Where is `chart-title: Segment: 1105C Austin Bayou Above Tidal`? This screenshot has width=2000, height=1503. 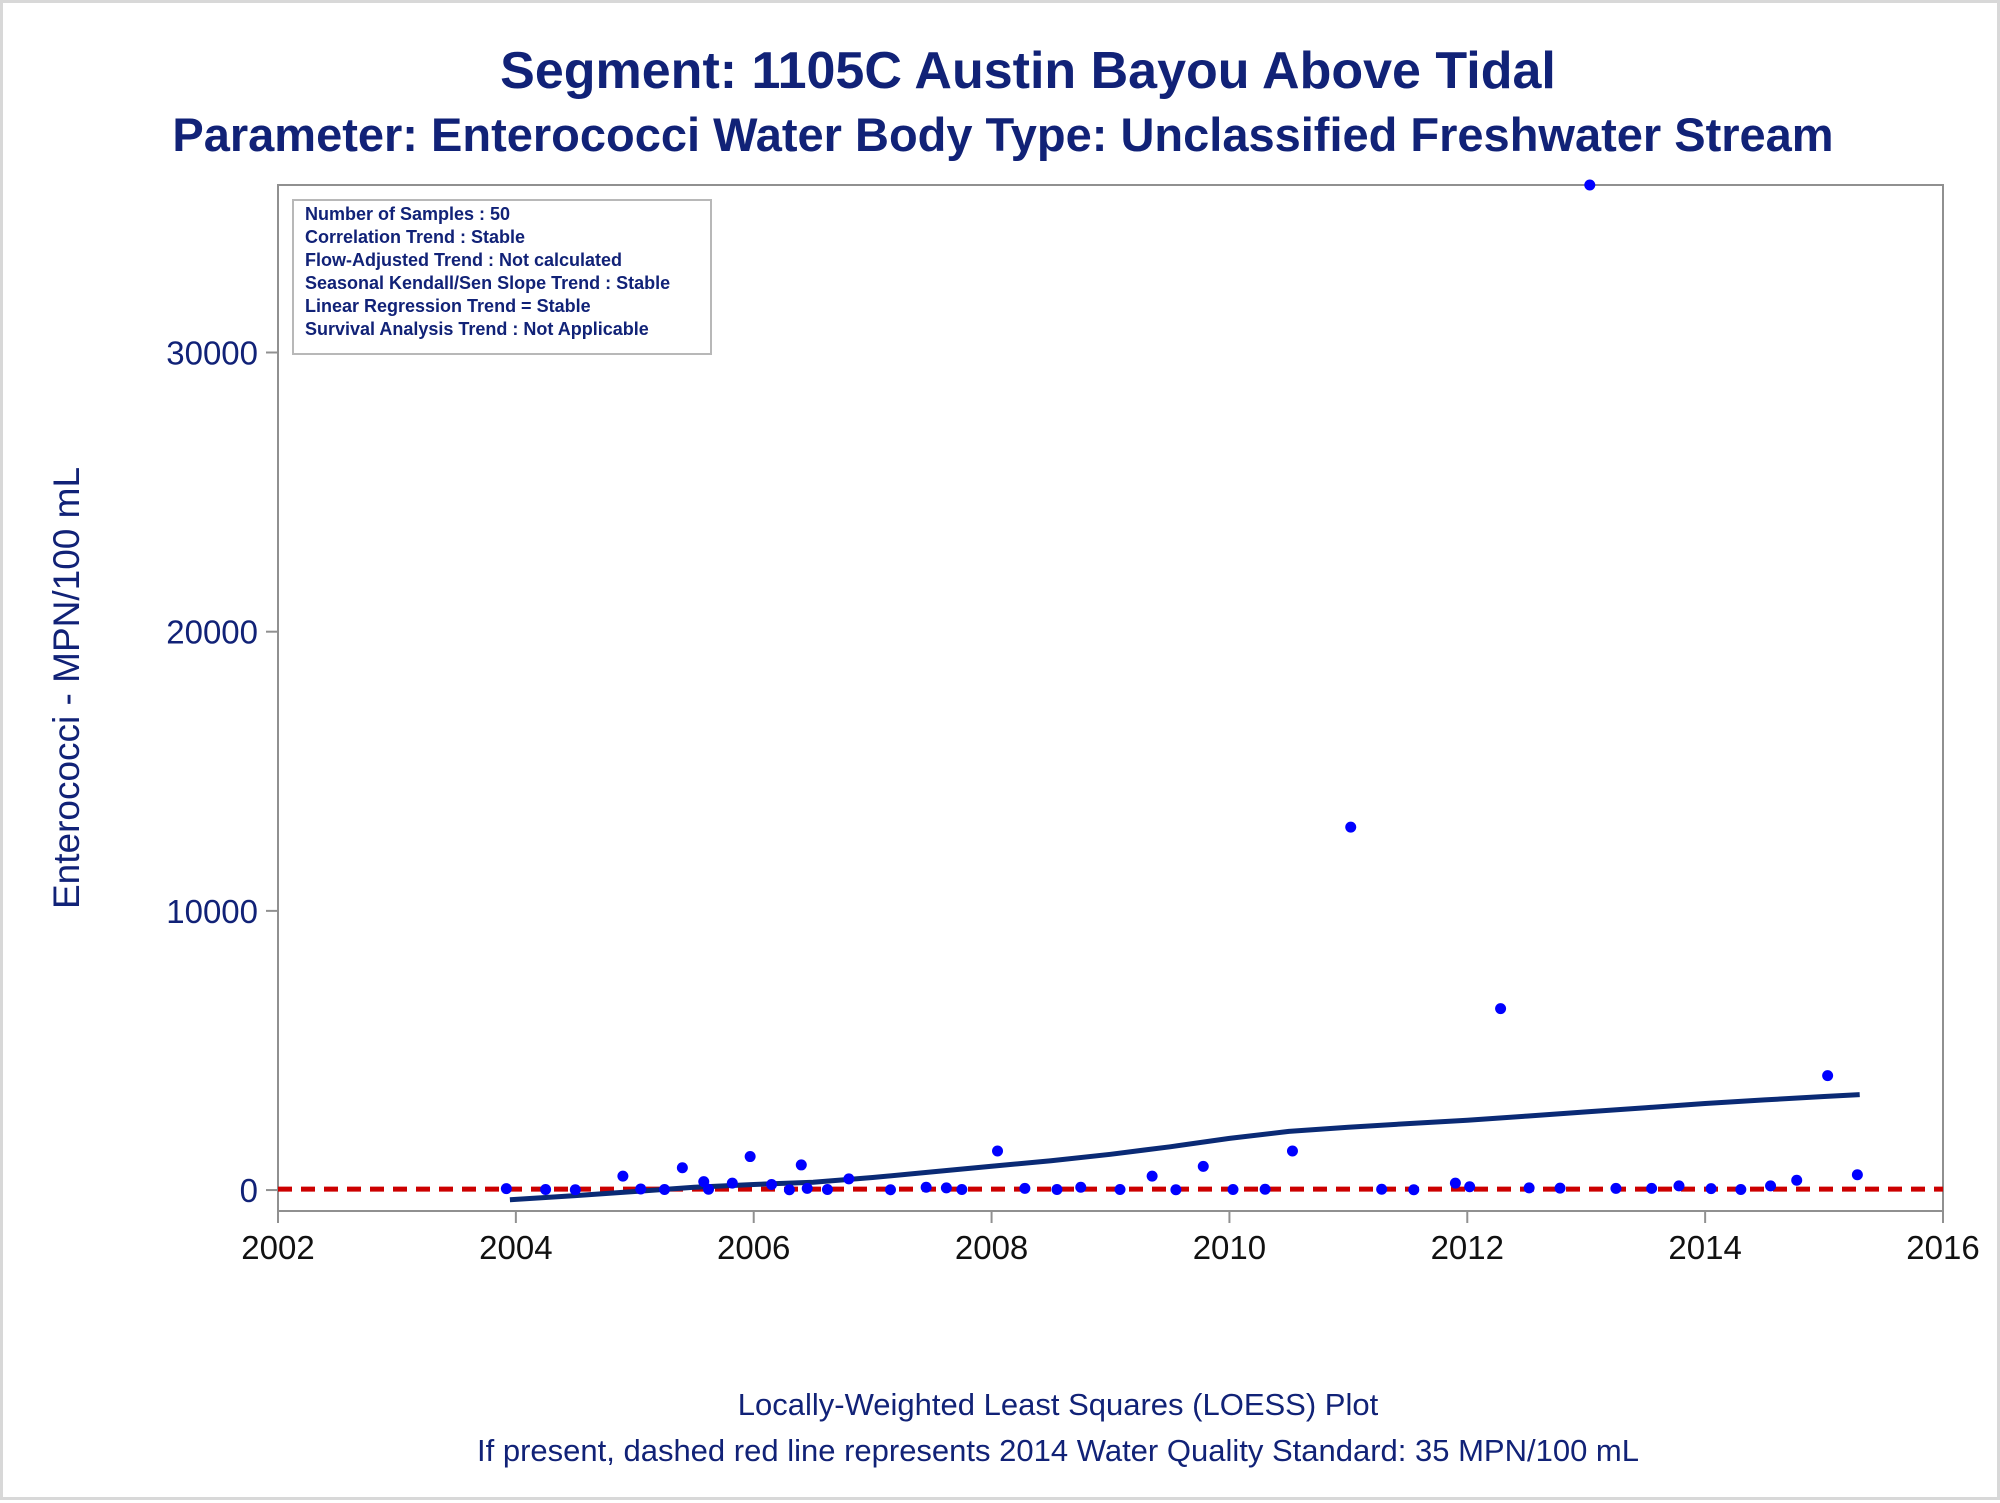 chart-title: Segment: 1105C Austin Bayou Above Tidal is located at coordinates (1028, 71).